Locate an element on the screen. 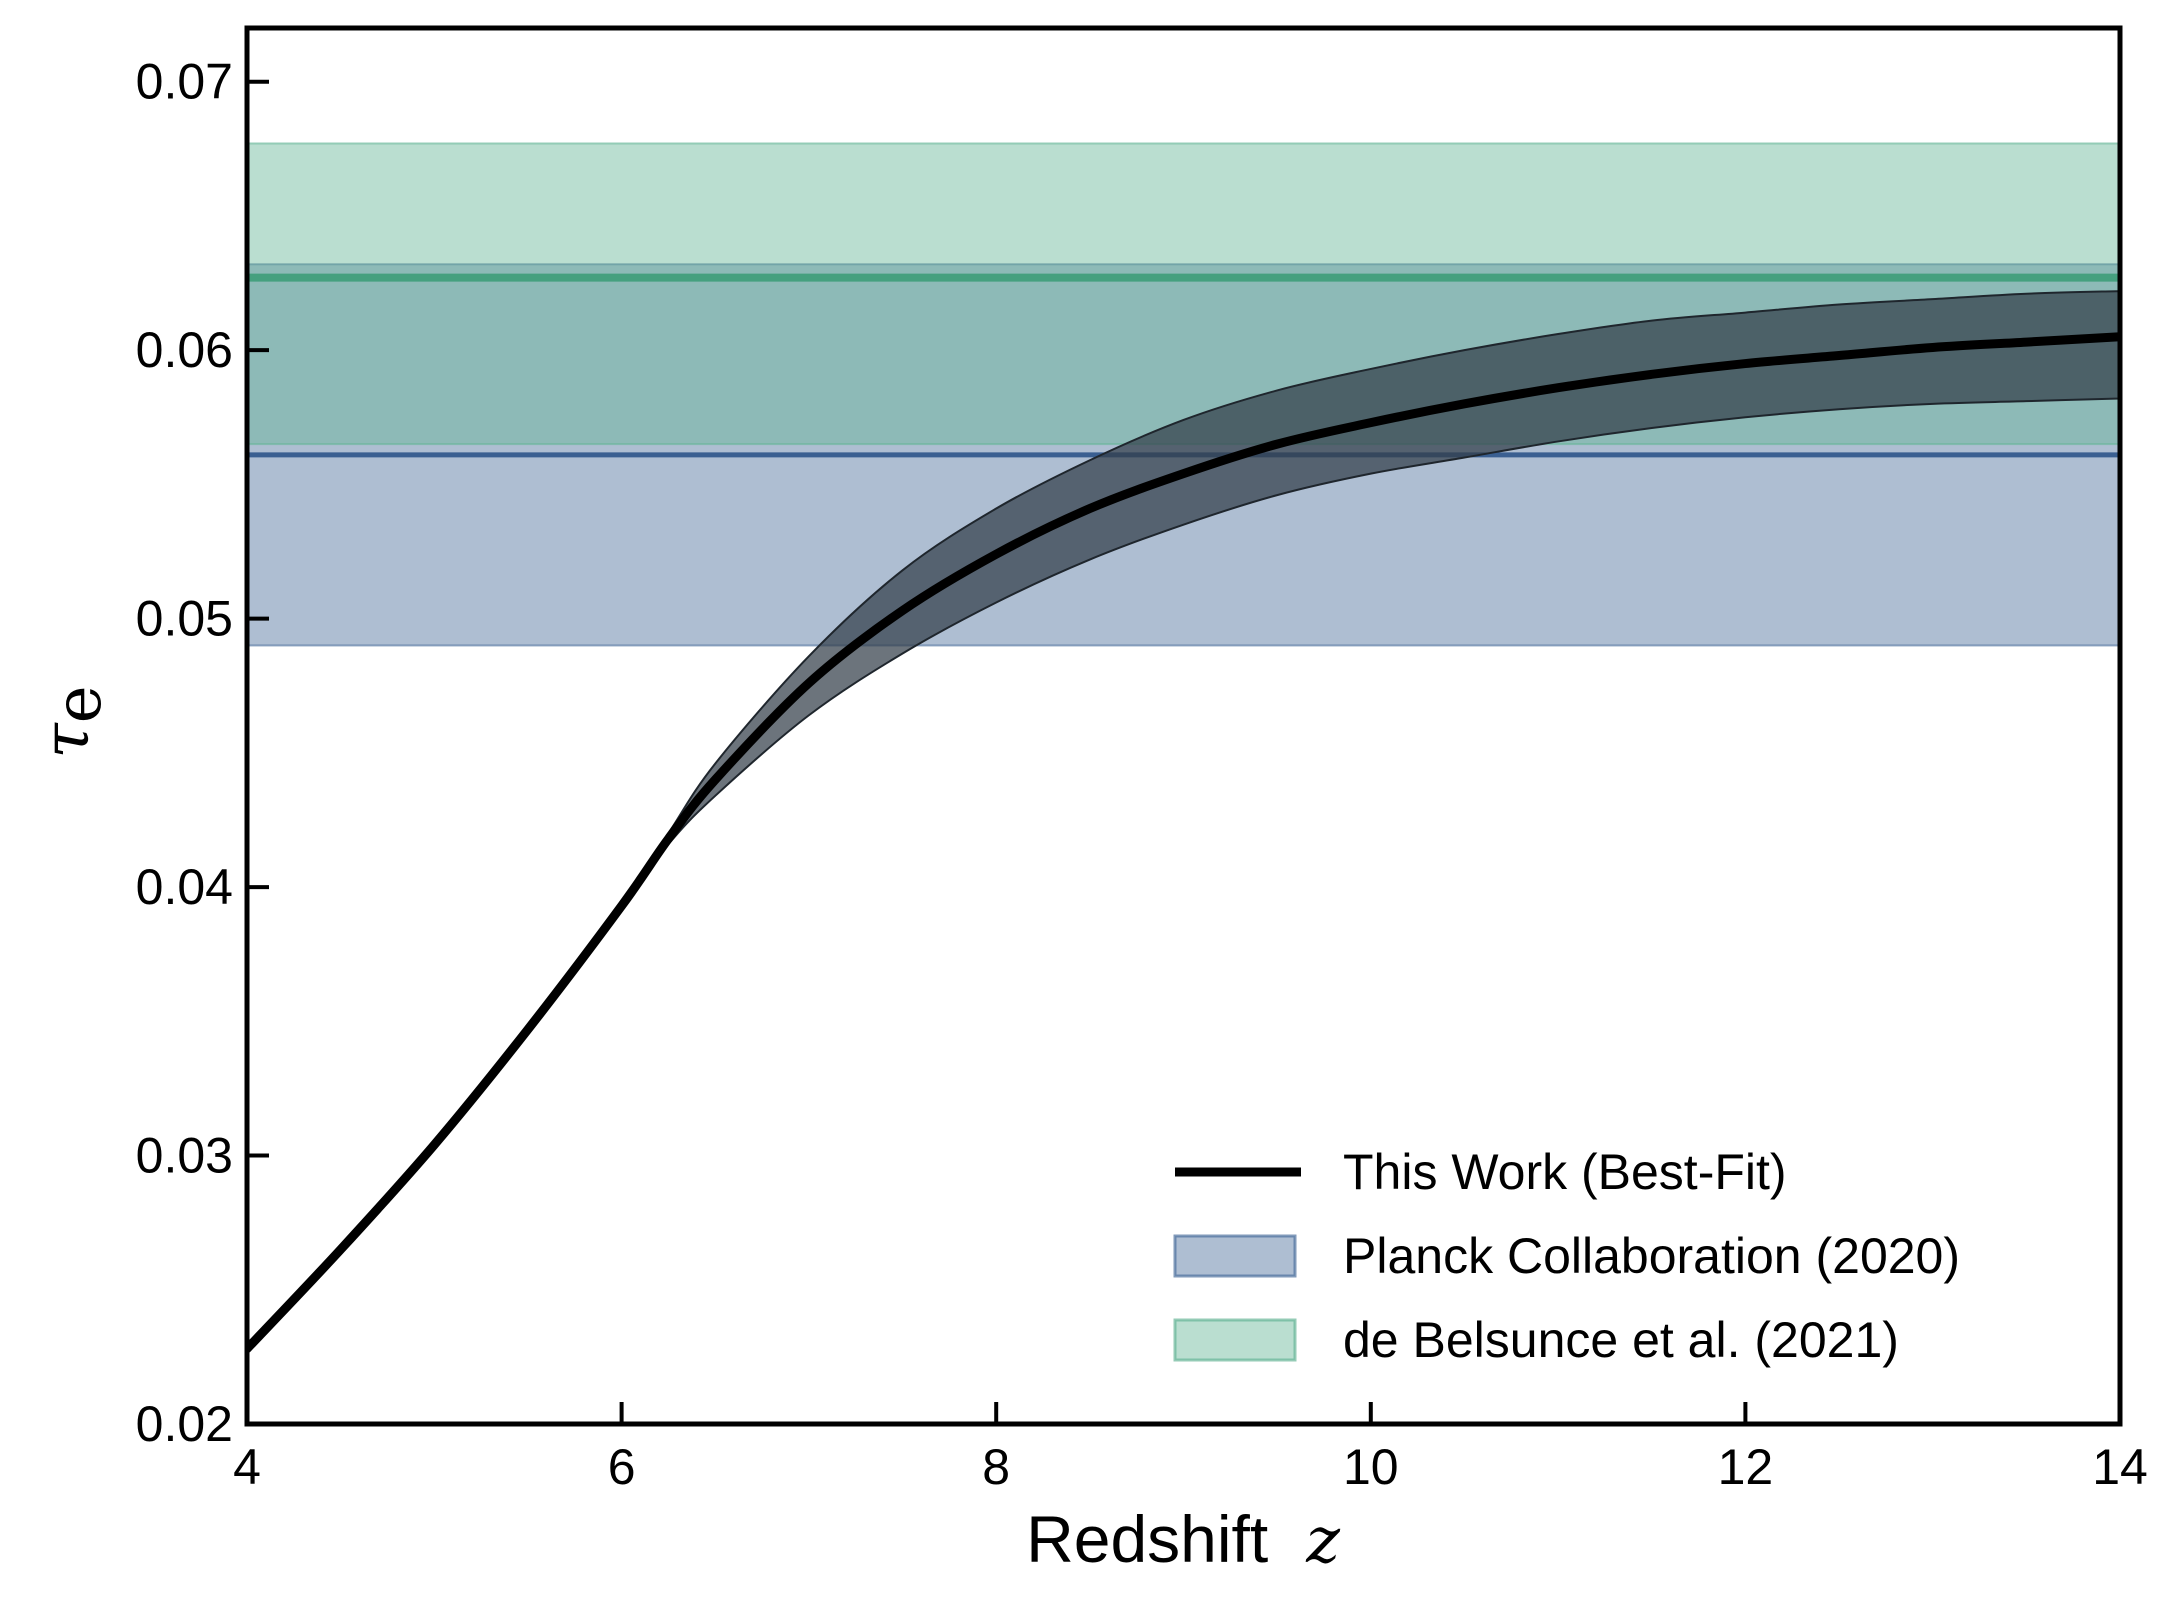  x-axis-label: Redshift z is located at coordinates (1183, 1540).